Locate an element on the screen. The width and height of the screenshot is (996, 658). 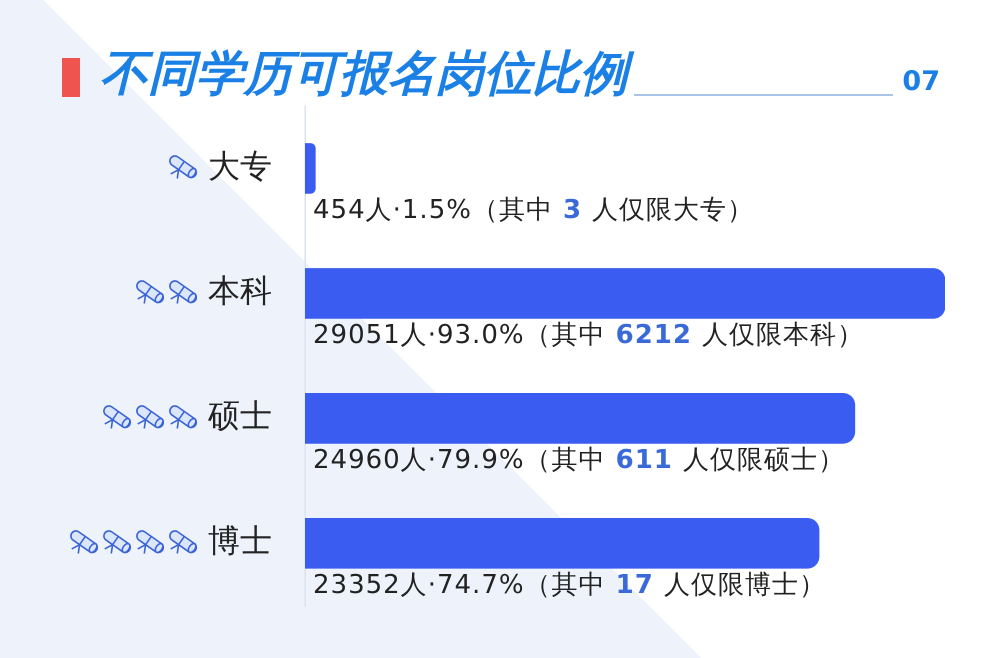
y-tick-label: 大专 is located at coordinates (240, 165).